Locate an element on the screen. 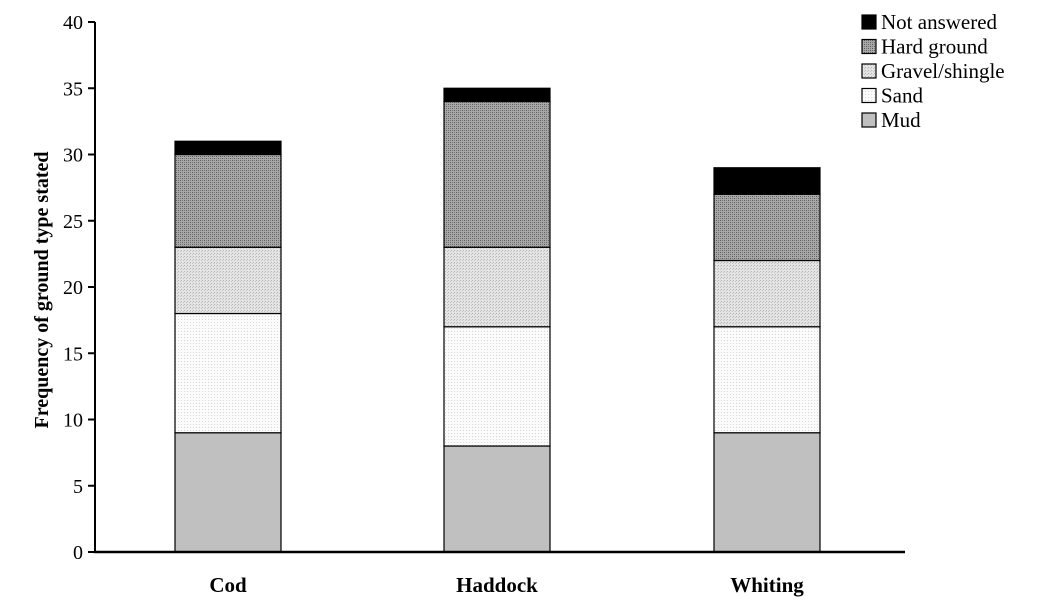 Image resolution: width=1037 pixels, height=603 pixels. y-tick-label: 35 is located at coordinates (73, 89).